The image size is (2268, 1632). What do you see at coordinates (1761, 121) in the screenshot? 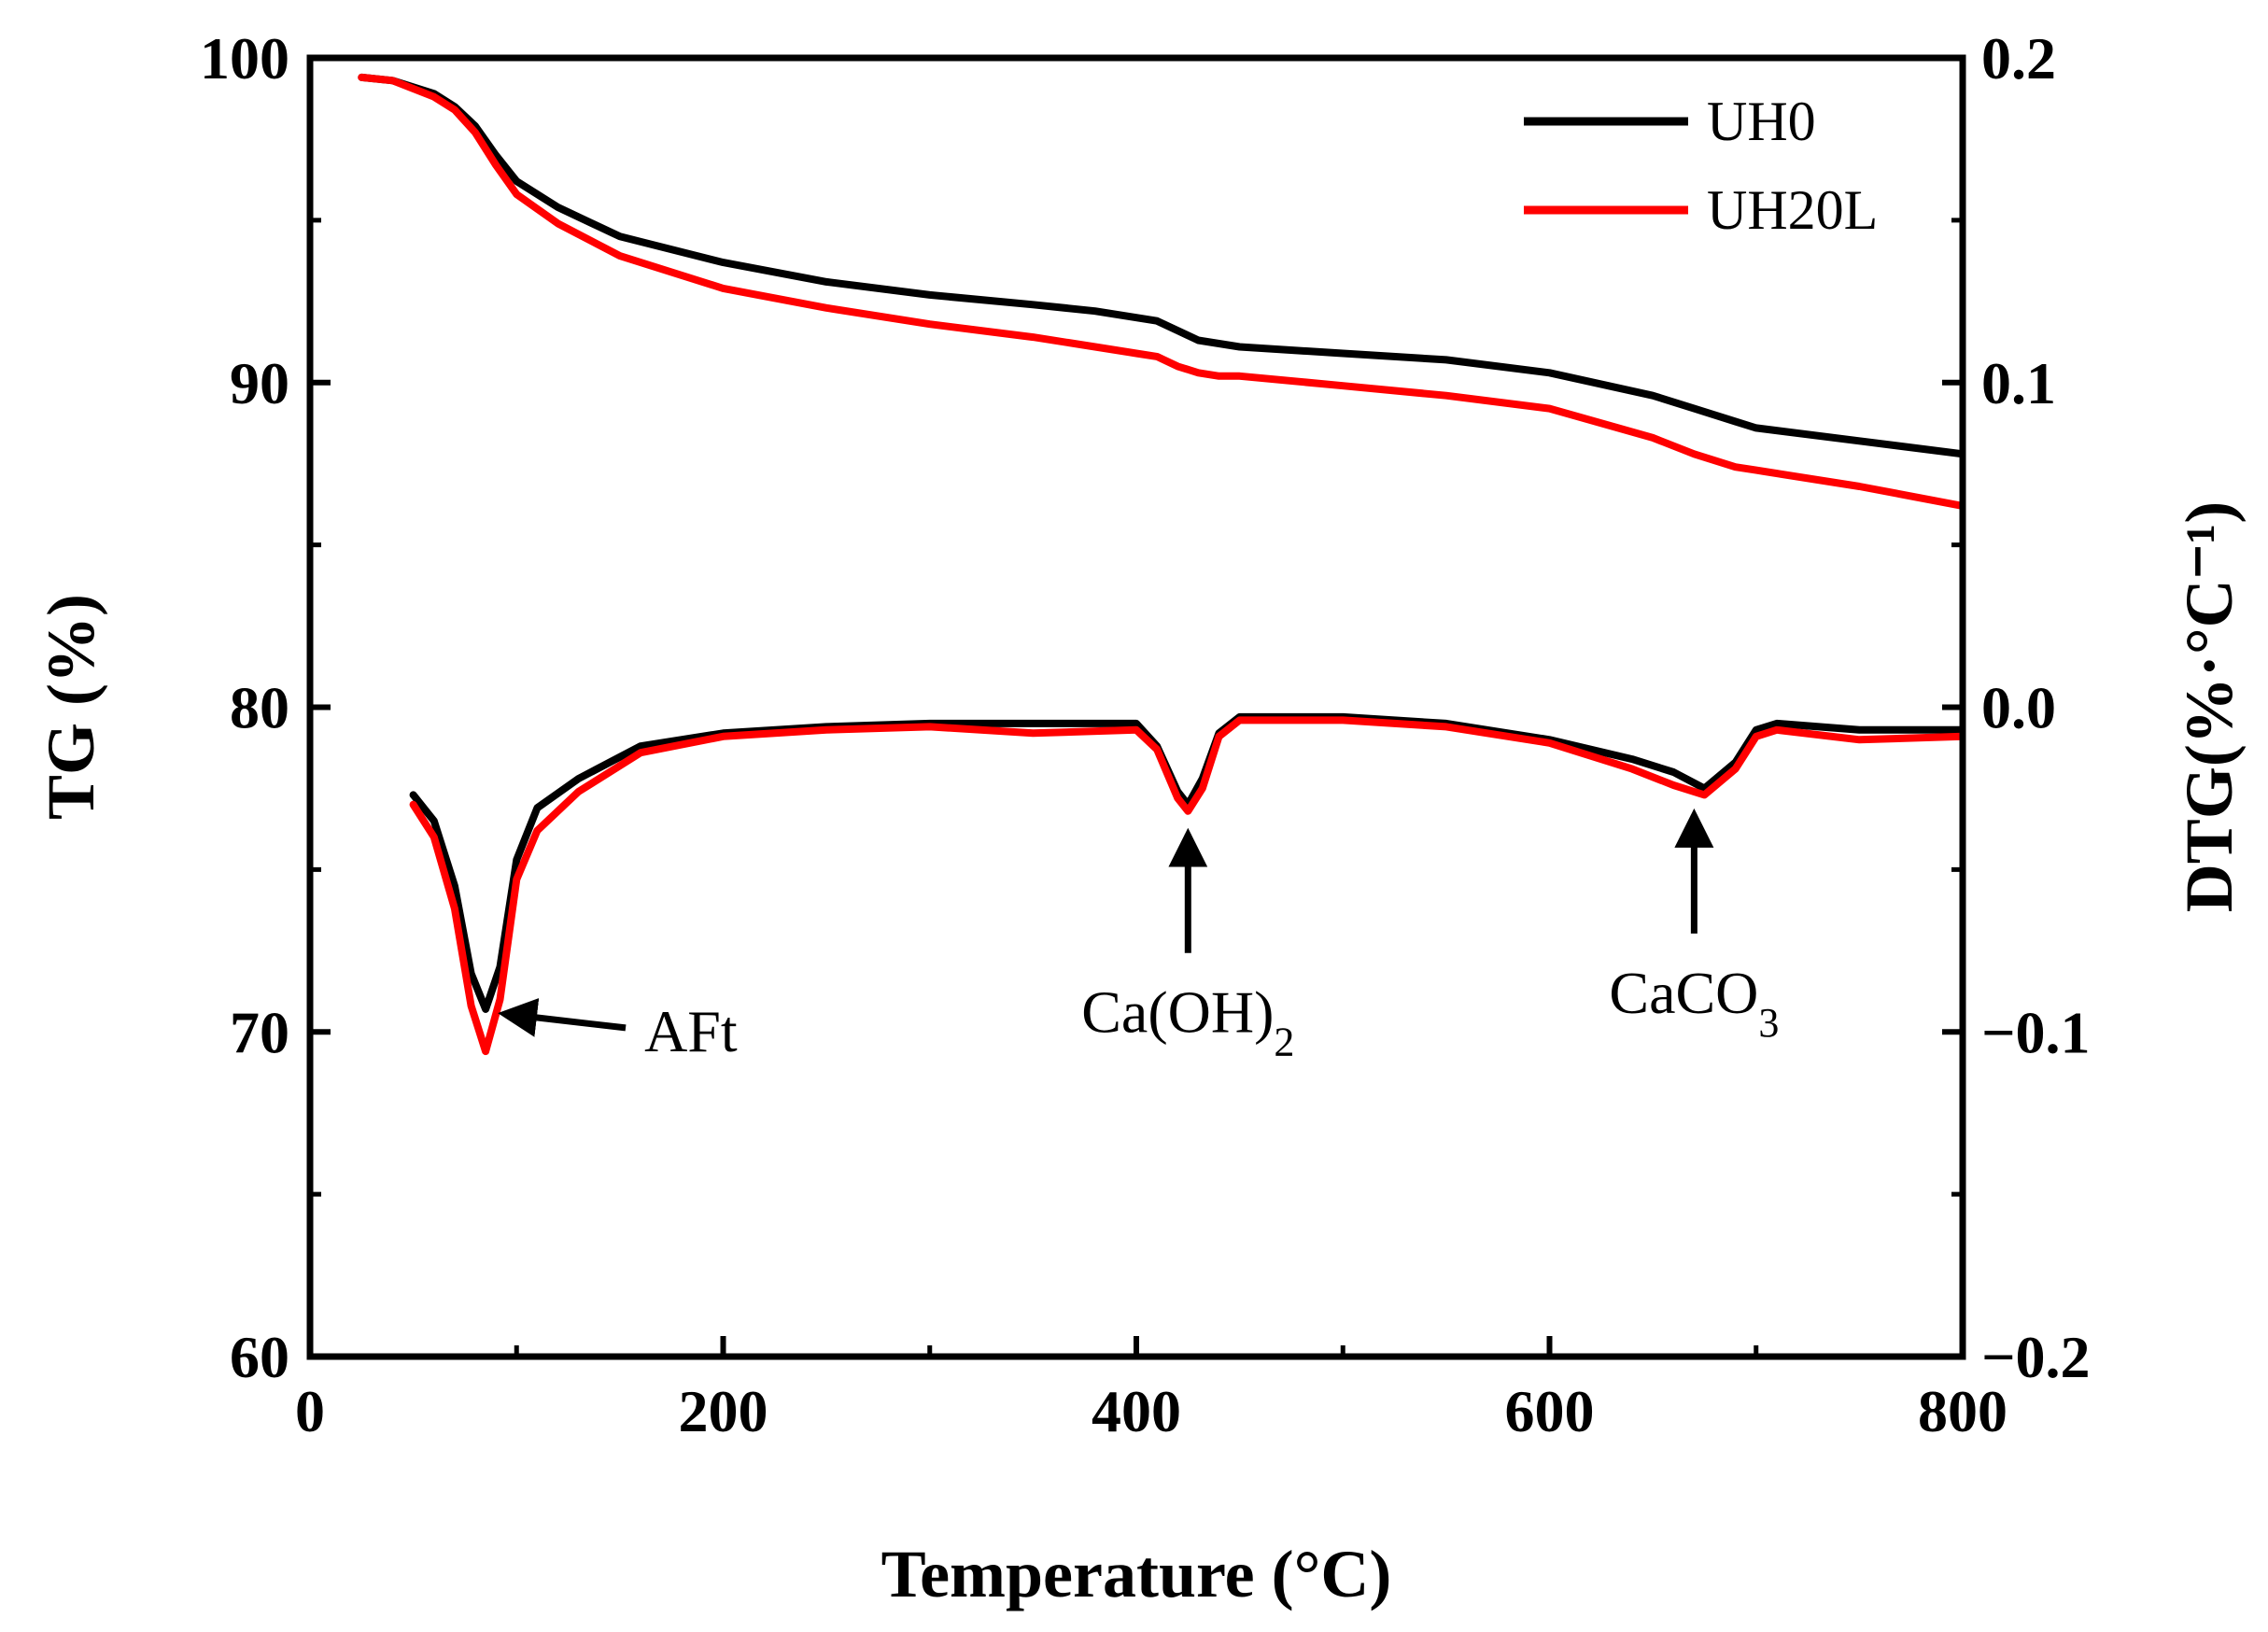
I see `legend-label-uh0: UH0` at bounding box center [1761, 121].